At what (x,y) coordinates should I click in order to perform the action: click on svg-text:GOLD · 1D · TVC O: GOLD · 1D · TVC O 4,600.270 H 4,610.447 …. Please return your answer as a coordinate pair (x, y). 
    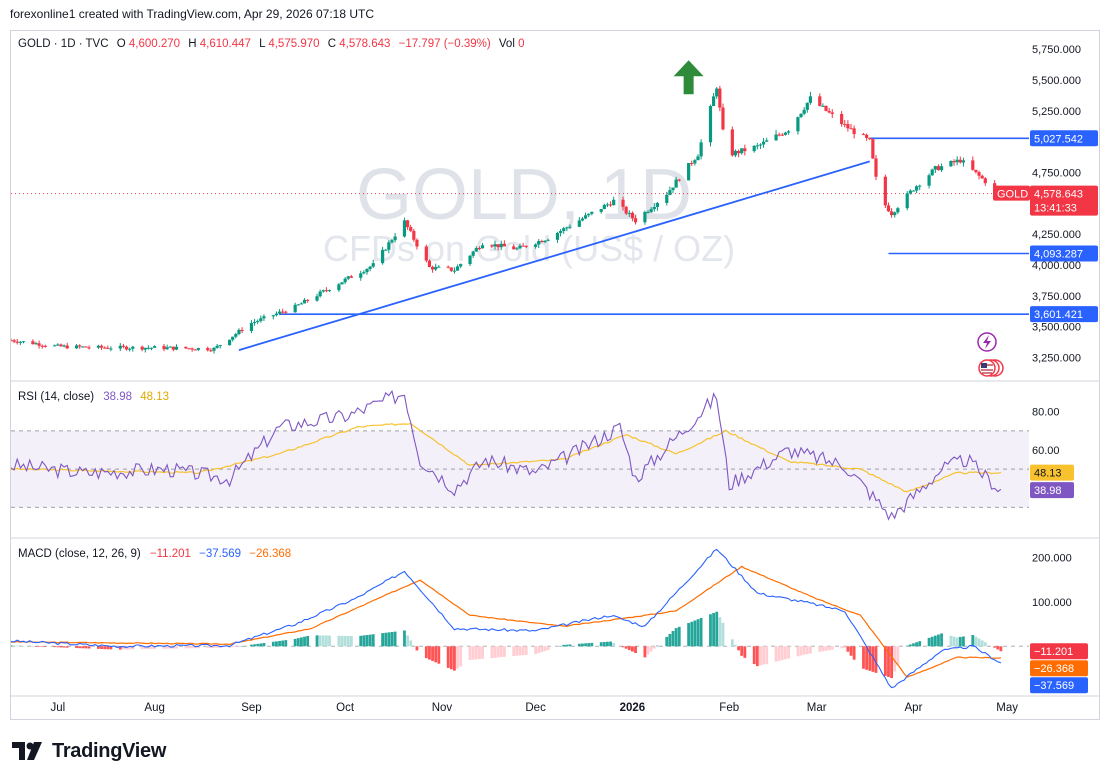
    Looking at the image, I should click on (271, 44).